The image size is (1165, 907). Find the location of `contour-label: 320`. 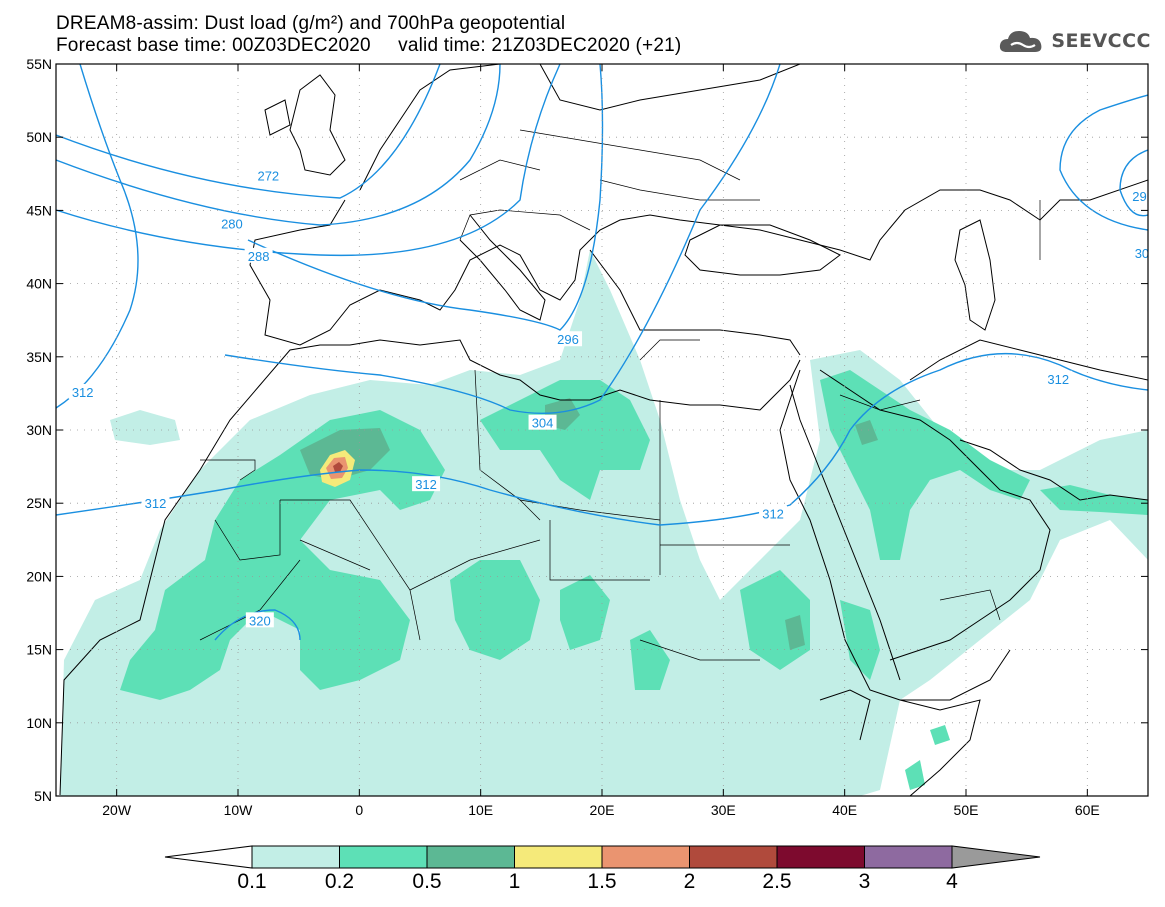

contour-label: 320 is located at coordinates (260, 620).